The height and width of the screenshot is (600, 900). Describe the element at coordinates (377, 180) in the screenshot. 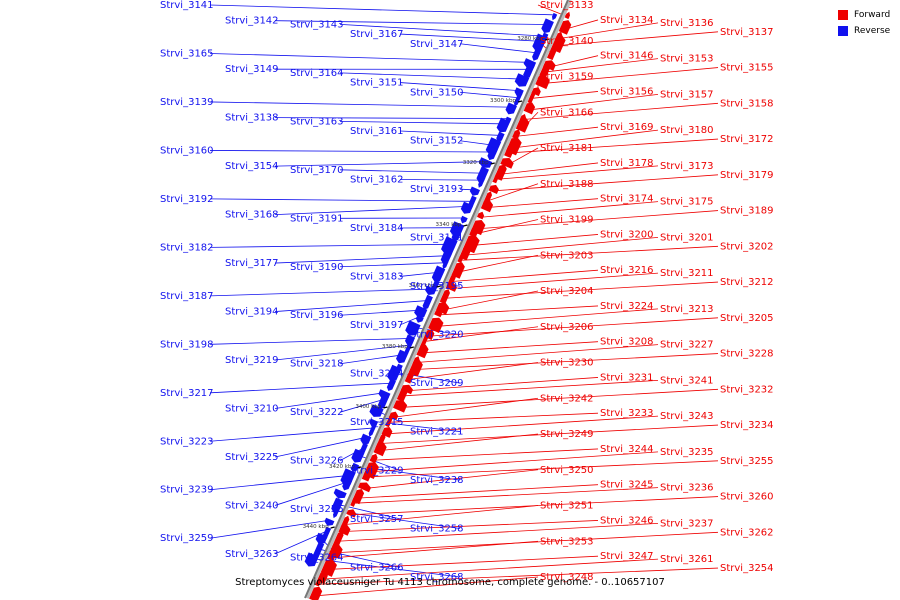

I see `gene-label: Strvi_3162` at that location.